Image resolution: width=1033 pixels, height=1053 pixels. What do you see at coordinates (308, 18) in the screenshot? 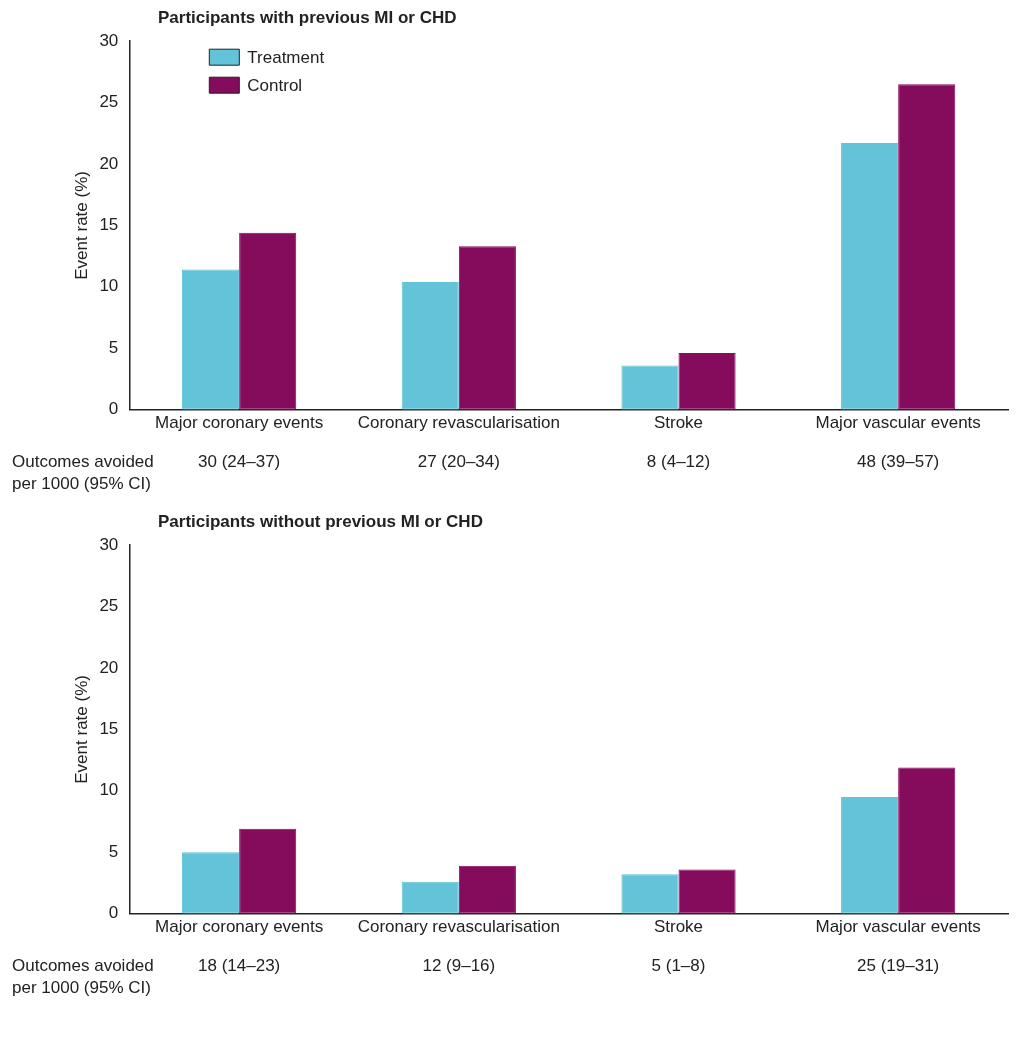
I see `chart-title: Participants with previous MI or CHD` at bounding box center [308, 18].